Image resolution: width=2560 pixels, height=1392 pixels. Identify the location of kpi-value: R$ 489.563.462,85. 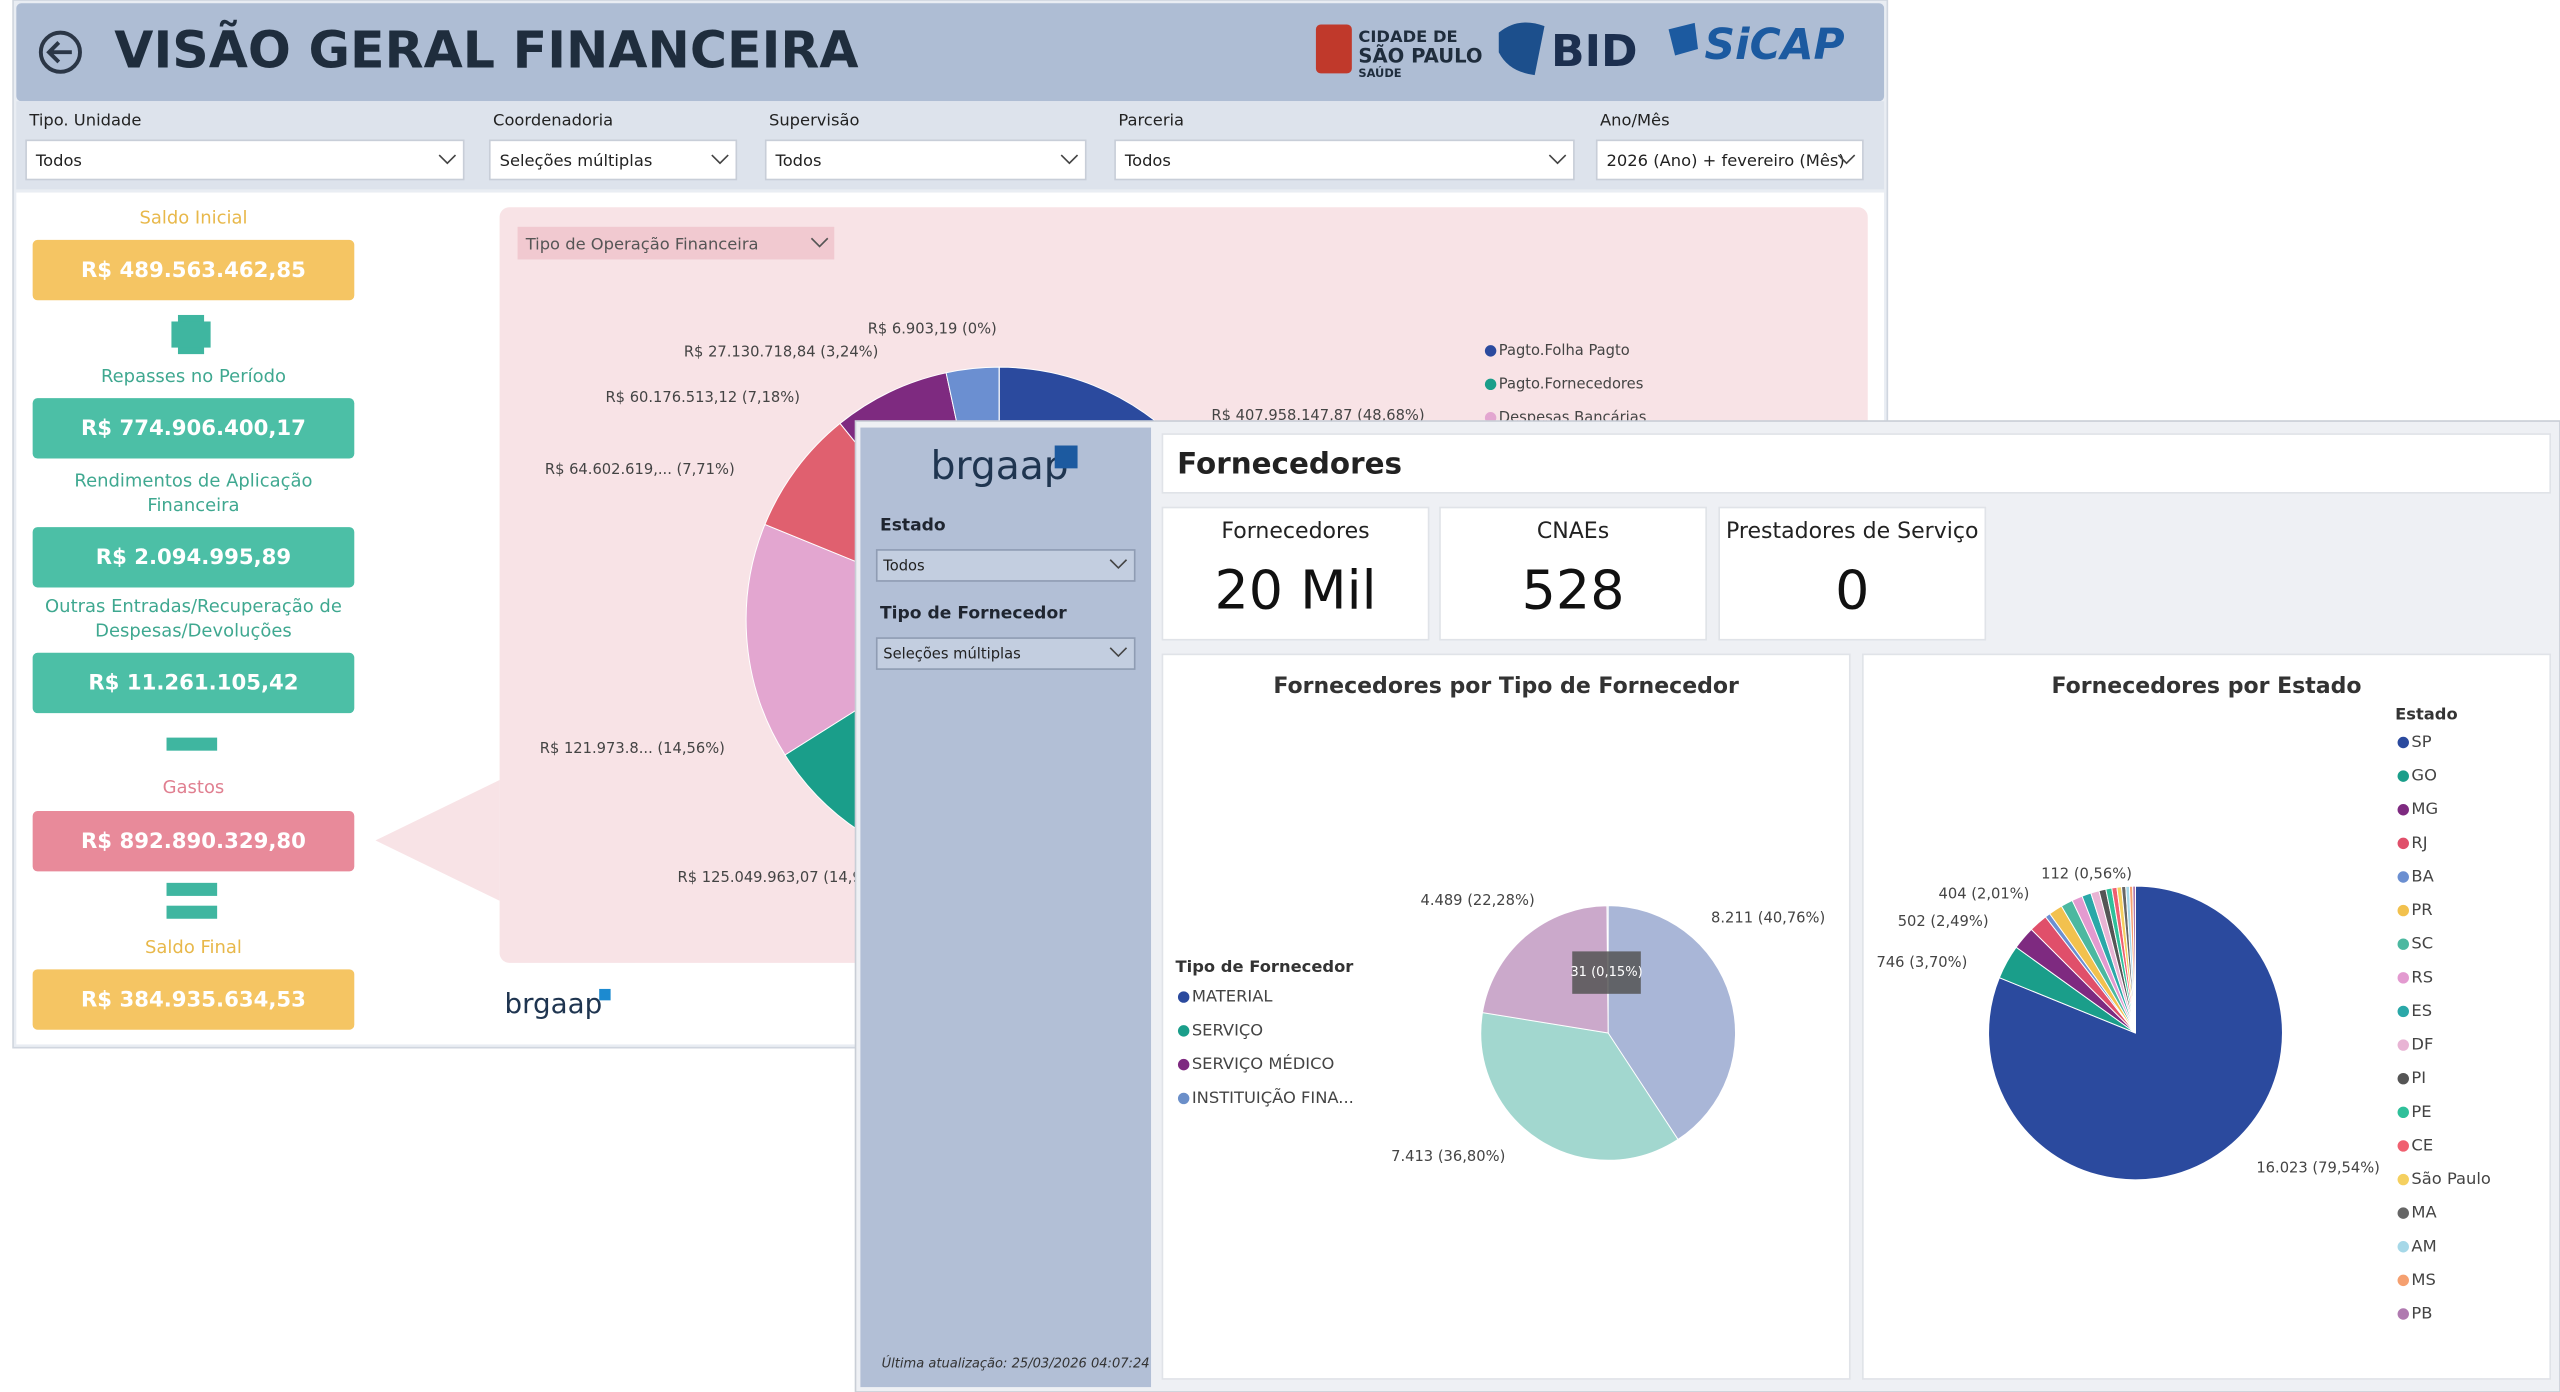
(193, 270).